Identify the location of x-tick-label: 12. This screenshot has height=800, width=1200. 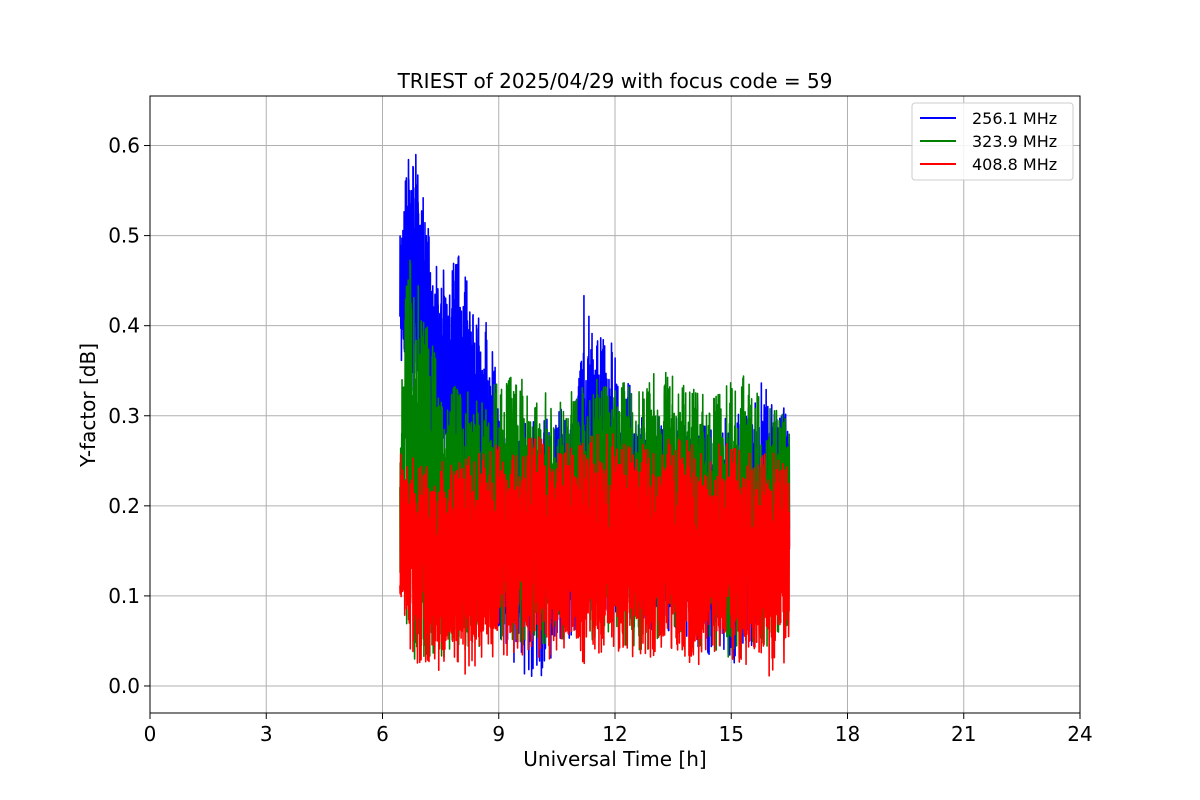
(614, 734).